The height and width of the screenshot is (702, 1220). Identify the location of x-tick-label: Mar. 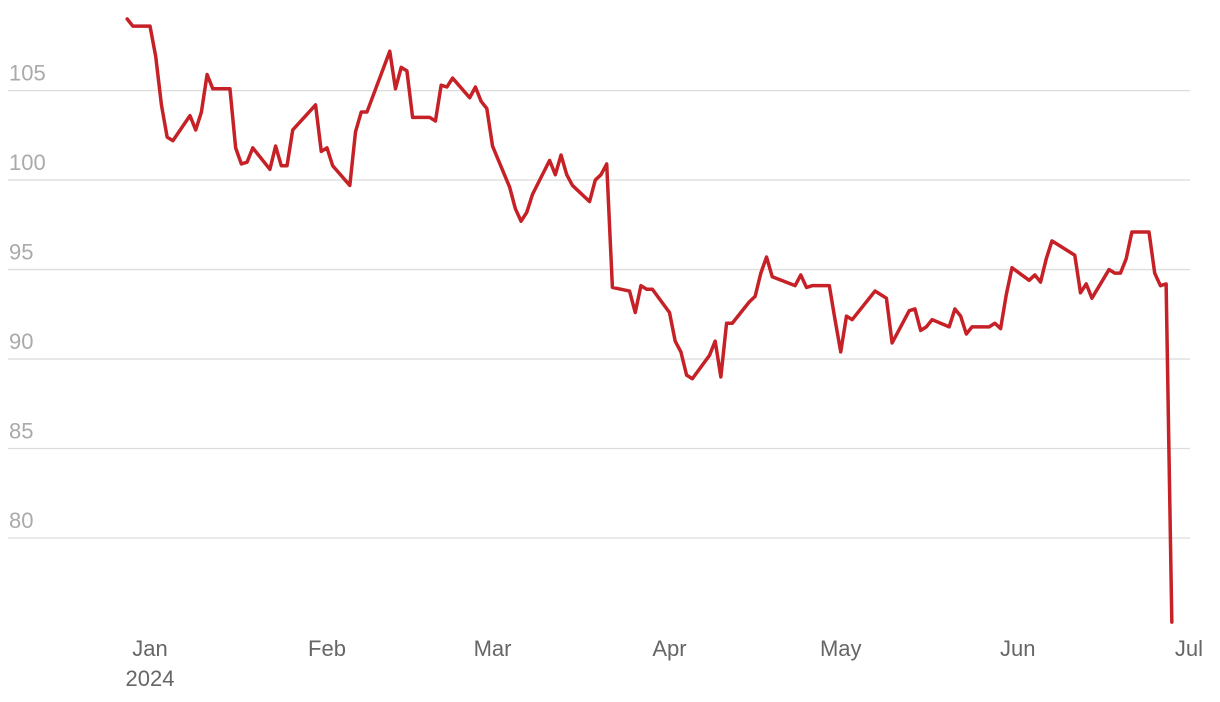
(493, 648).